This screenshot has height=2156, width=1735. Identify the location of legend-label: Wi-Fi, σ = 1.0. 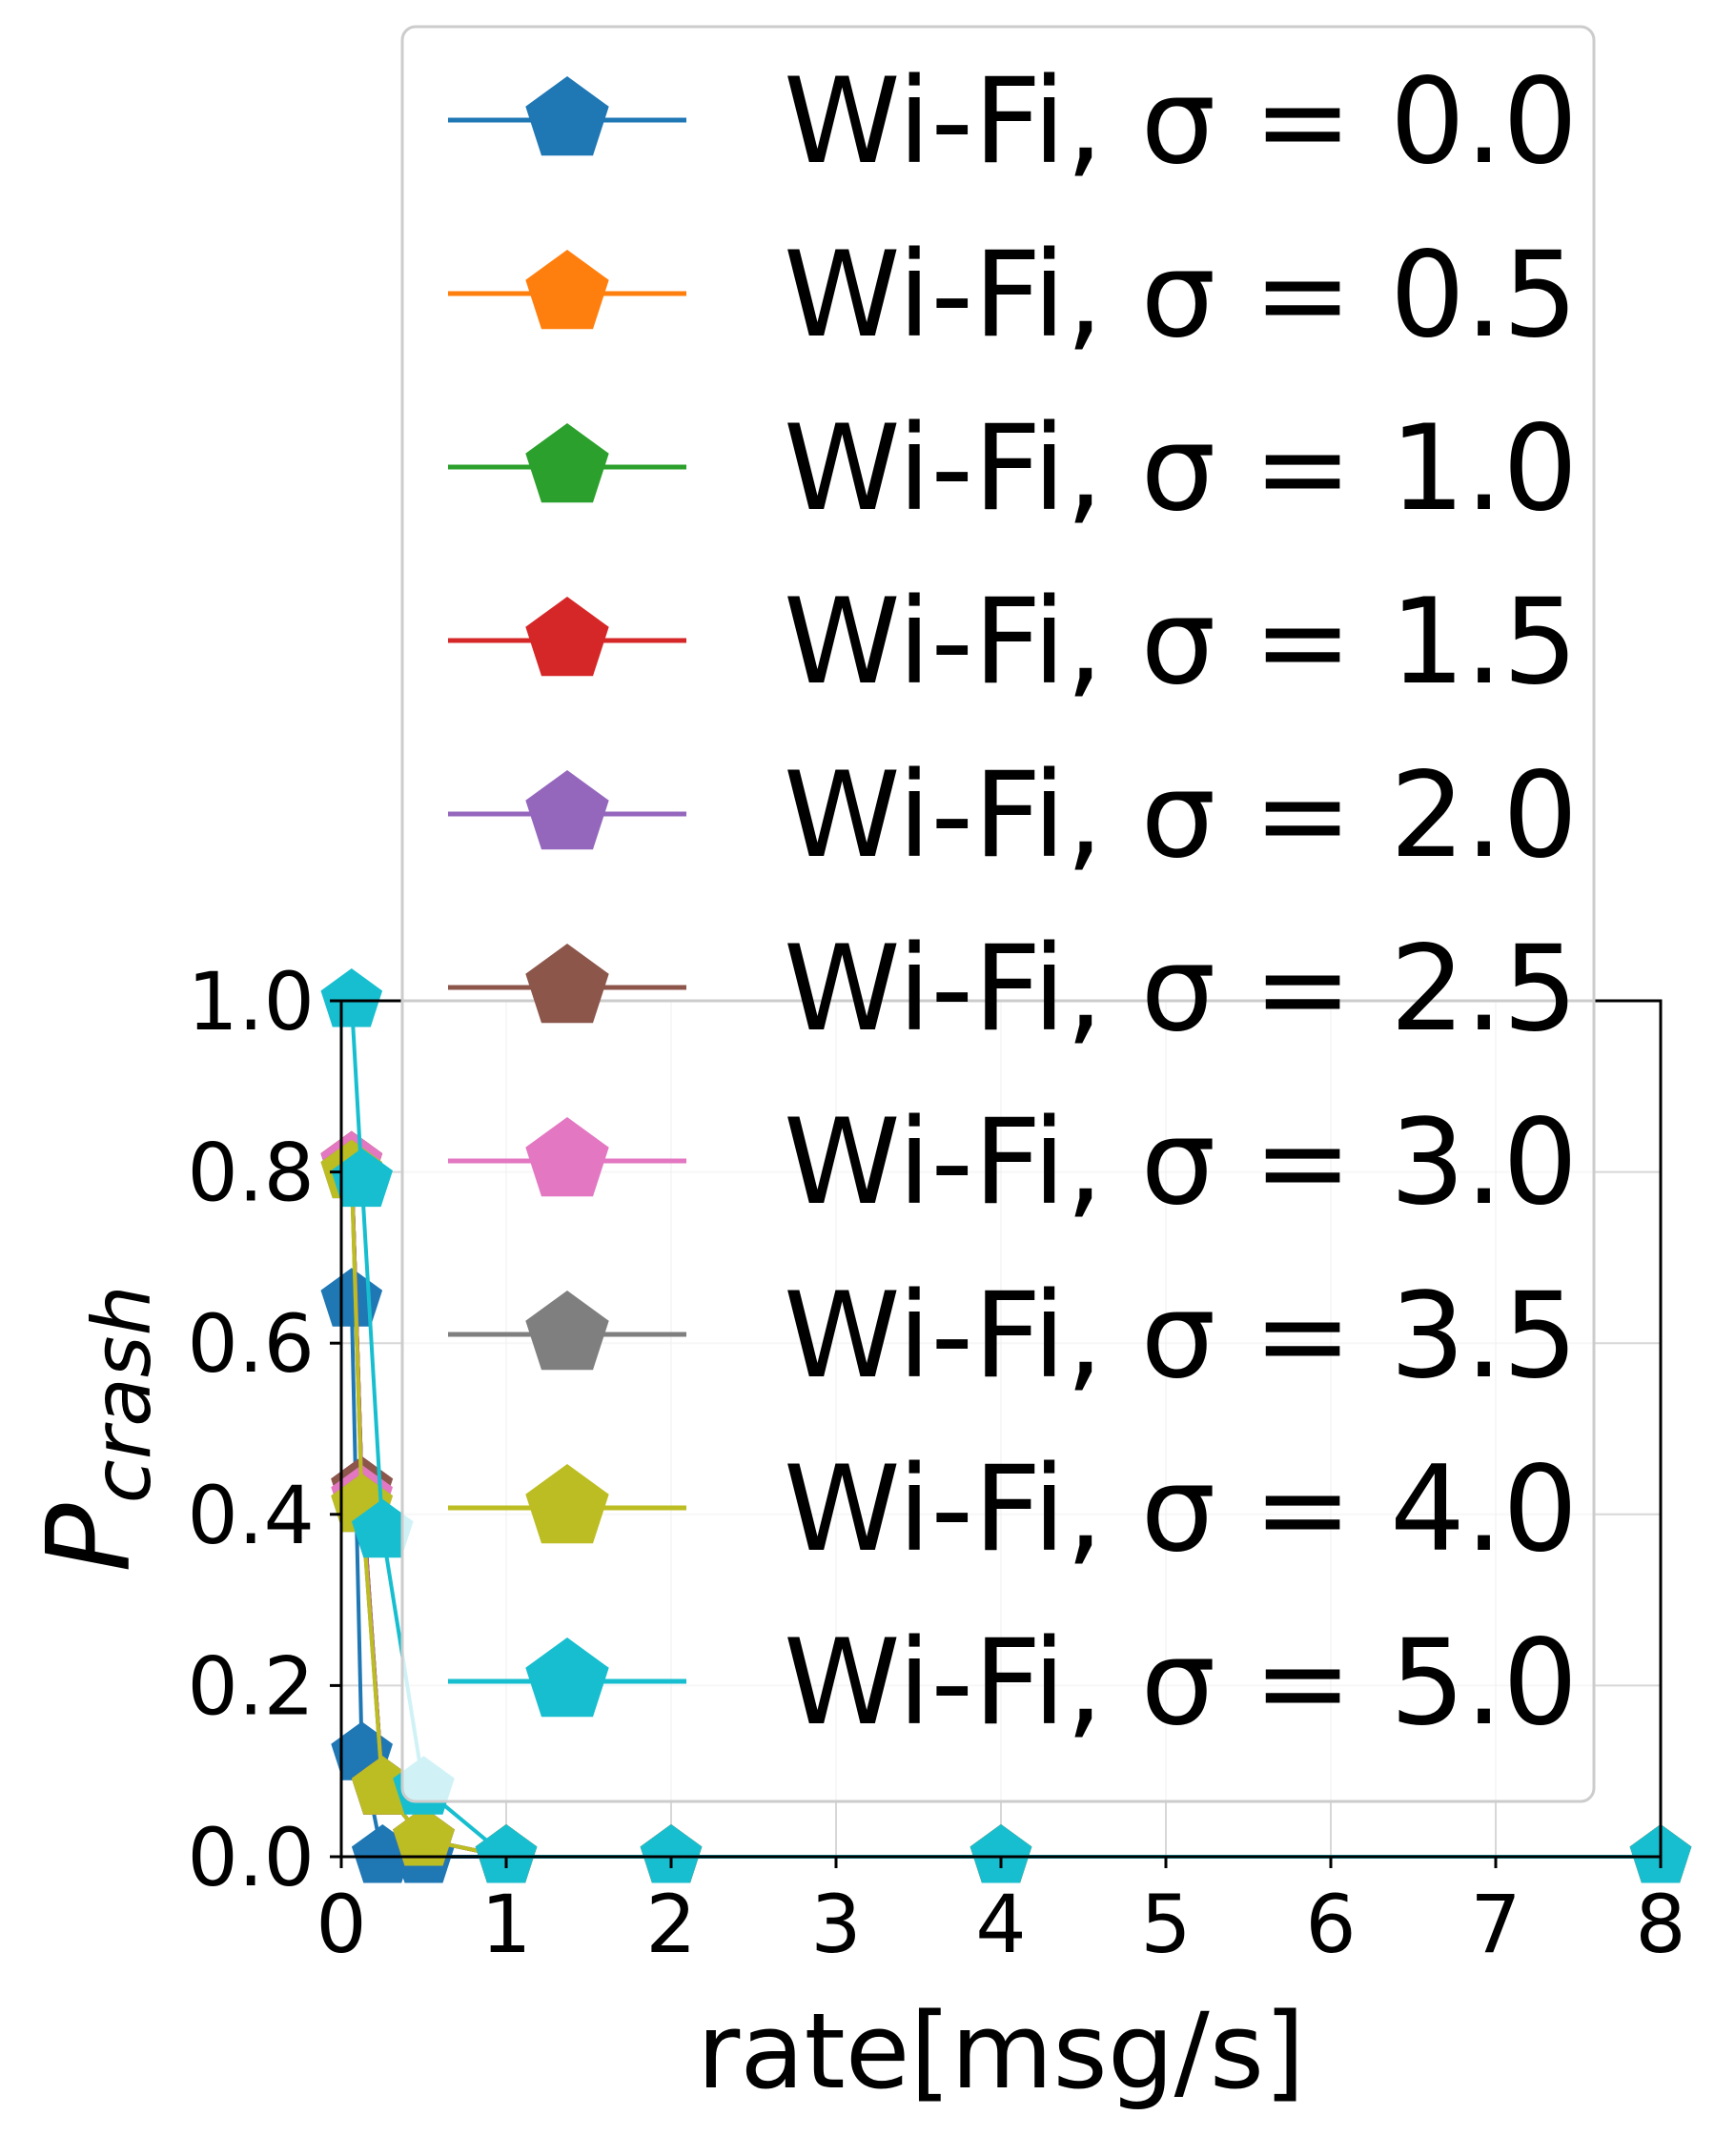
(1181, 469).